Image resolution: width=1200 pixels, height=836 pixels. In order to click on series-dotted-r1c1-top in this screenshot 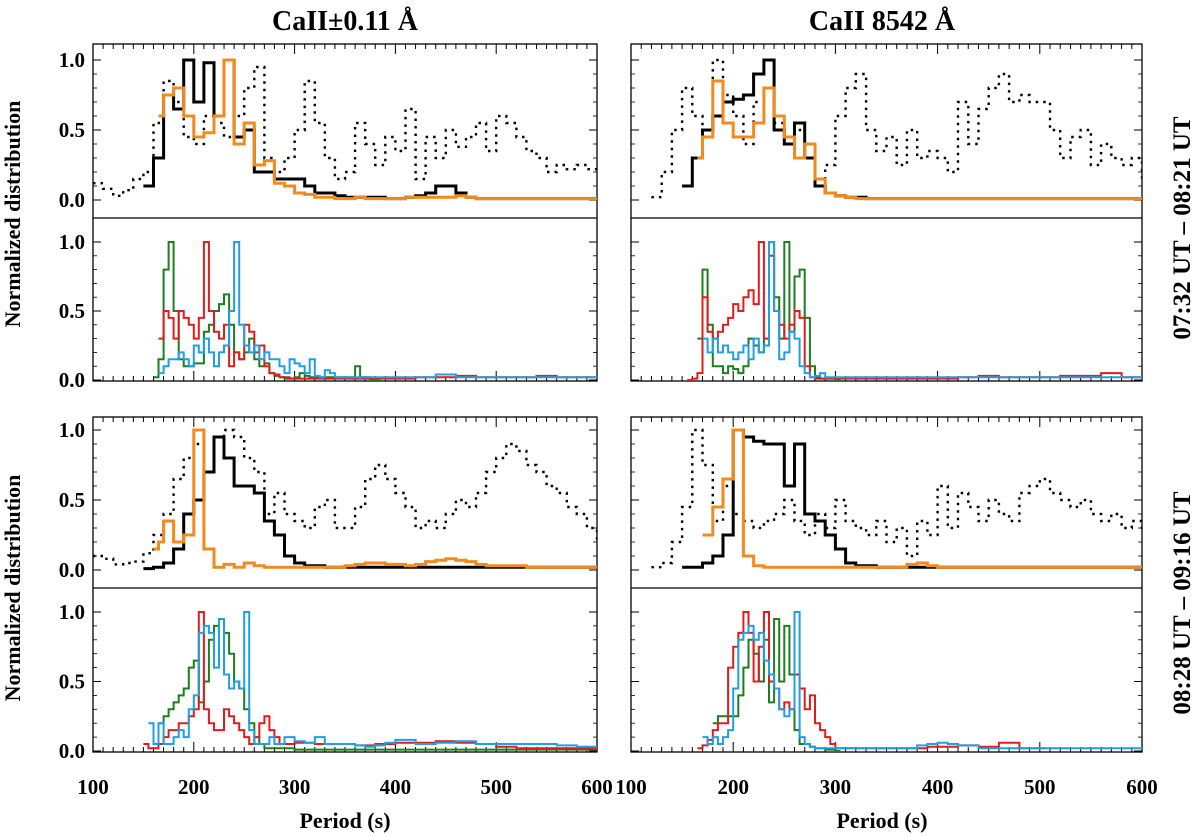, I will do `click(345, 131)`.